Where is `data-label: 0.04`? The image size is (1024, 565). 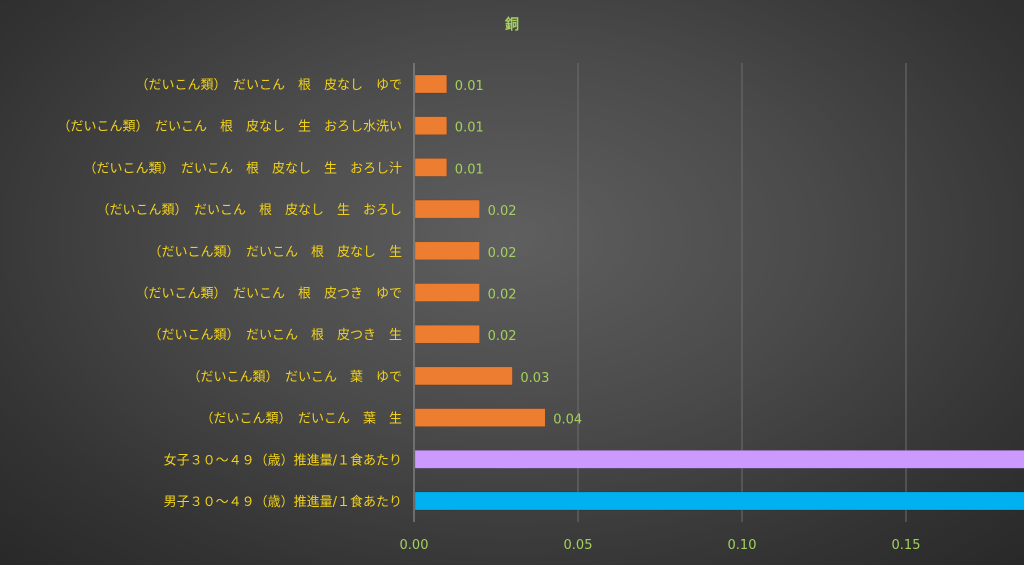
data-label: 0.04 is located at coordinates (567, 420).